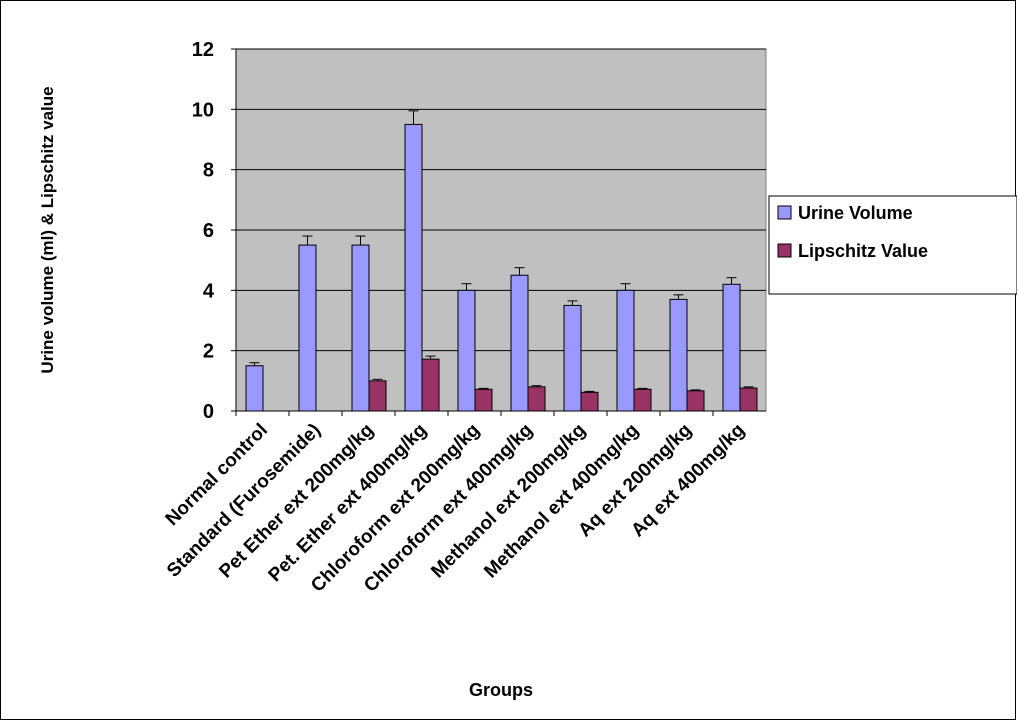 The width and height of the screenshot is (1018, 726). I want to click on legend: Urine Volume Lipschitz Value, so click(893, 245).